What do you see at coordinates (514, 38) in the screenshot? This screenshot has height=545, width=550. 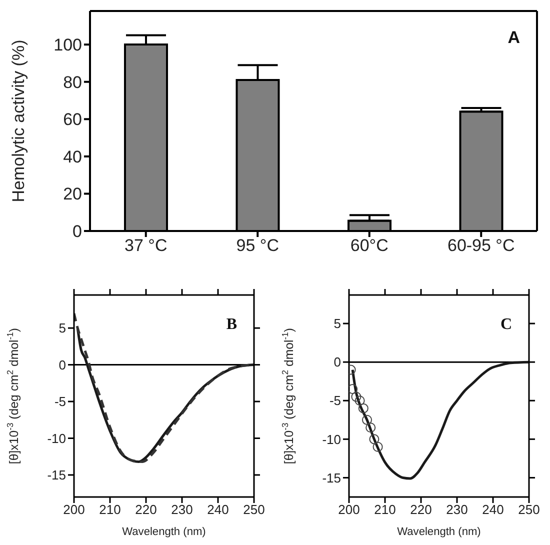 I see `annotation: A` at bounding box center [514, 38].